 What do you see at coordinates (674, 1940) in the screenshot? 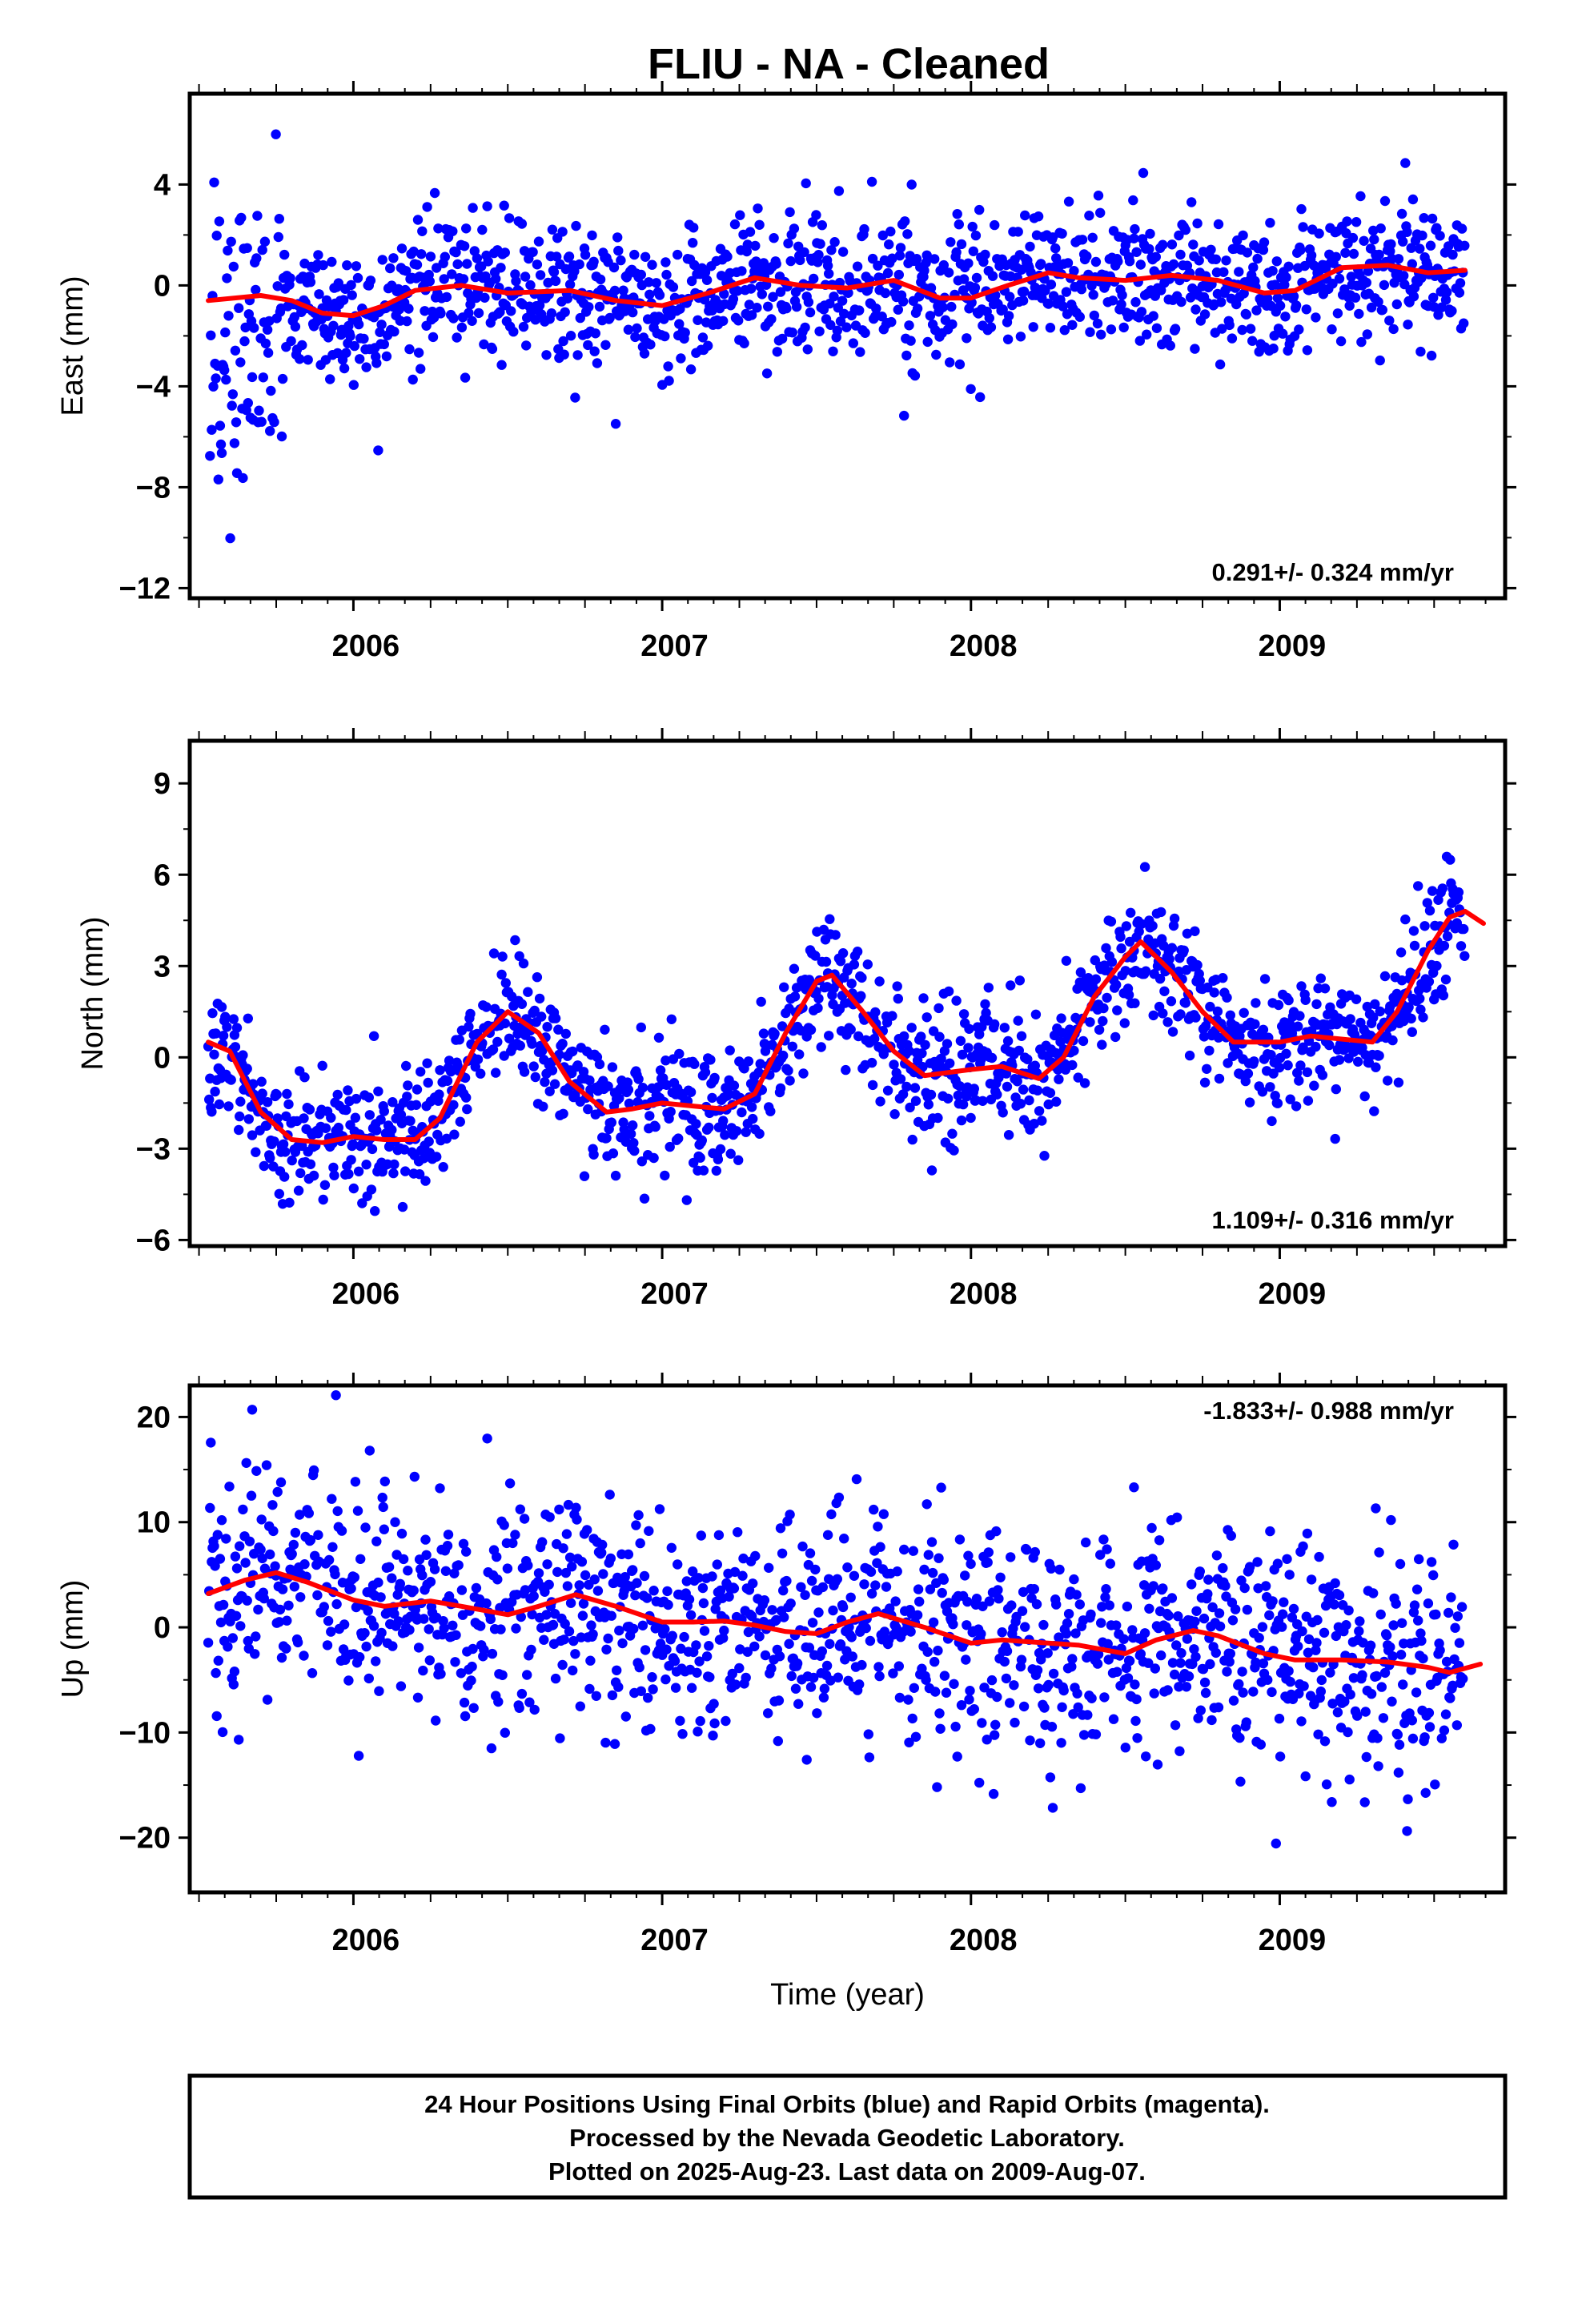
I see `up-mm-xtick-label: 2007` at bounding box center [674, 1940].